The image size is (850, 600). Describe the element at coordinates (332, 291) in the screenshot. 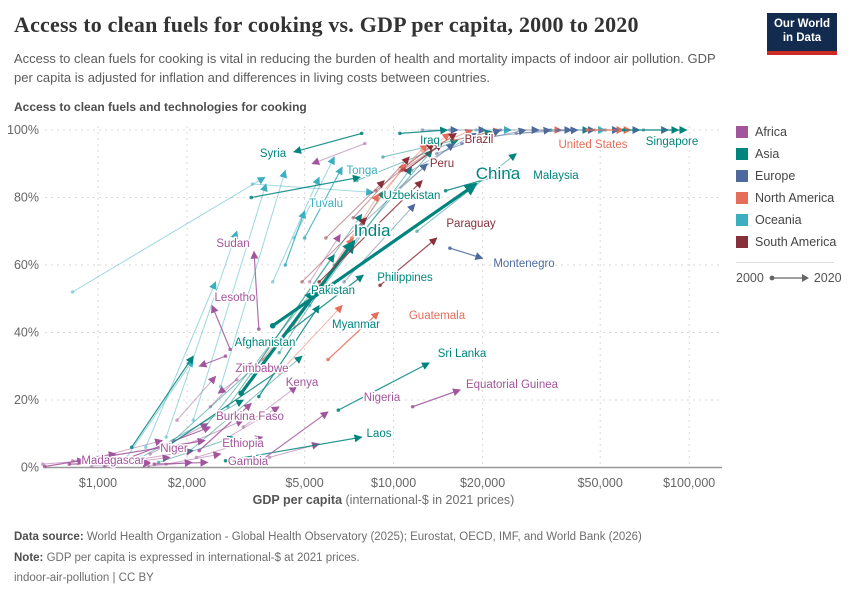

I see `country-label: Pakistan` at that location.